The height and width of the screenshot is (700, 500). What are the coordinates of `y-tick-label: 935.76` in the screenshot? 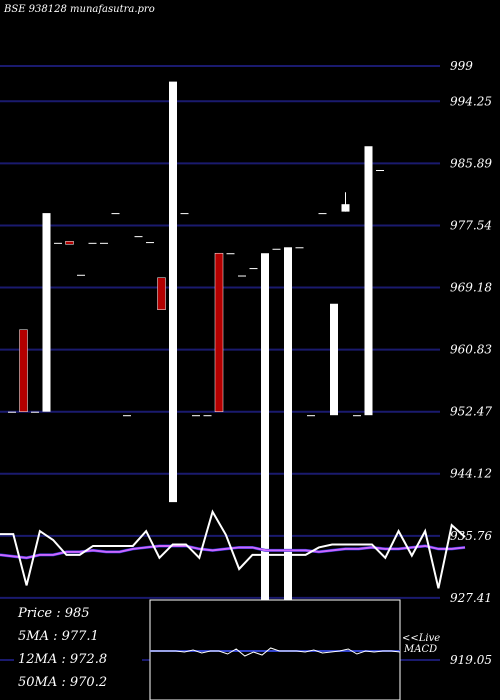 It's located at (471, 536).